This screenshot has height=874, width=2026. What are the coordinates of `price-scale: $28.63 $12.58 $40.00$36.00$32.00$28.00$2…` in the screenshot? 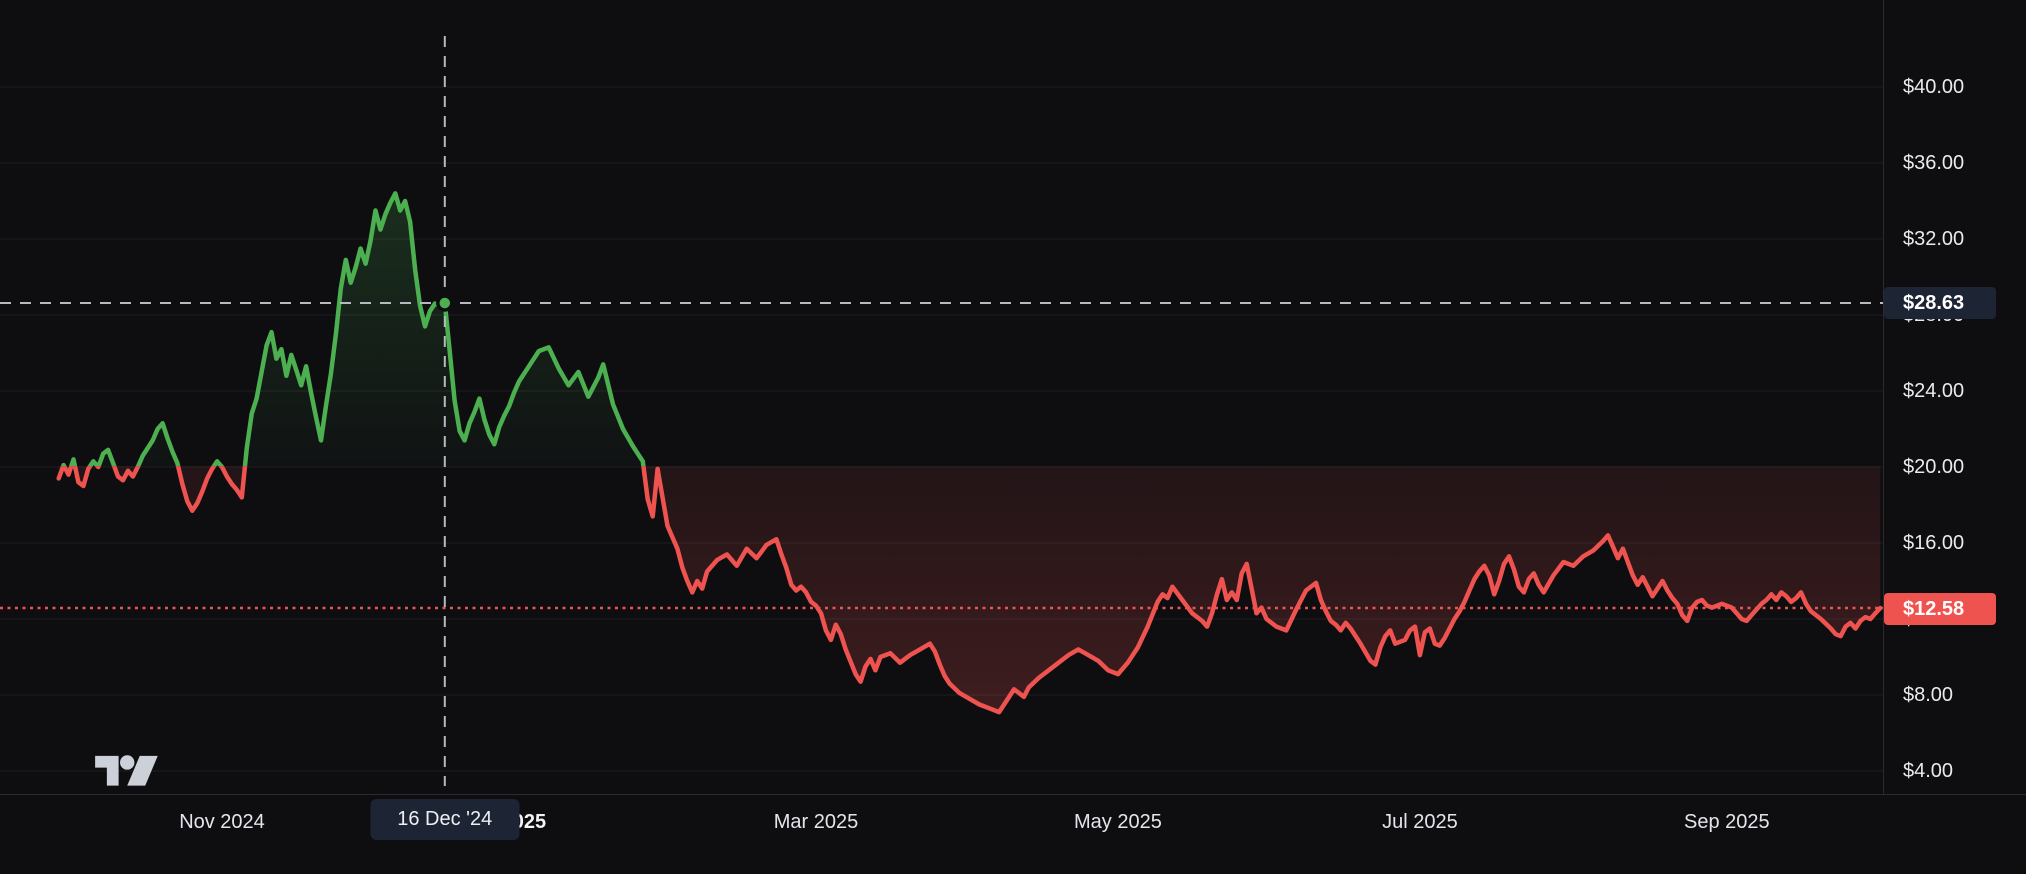 It's located at (1955, 397).